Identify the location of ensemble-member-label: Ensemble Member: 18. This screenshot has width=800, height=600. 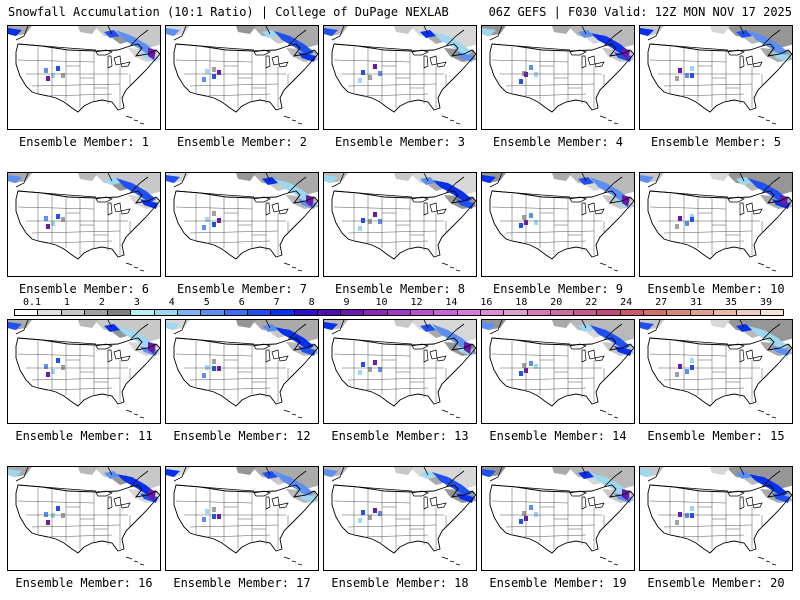
(400, 583).